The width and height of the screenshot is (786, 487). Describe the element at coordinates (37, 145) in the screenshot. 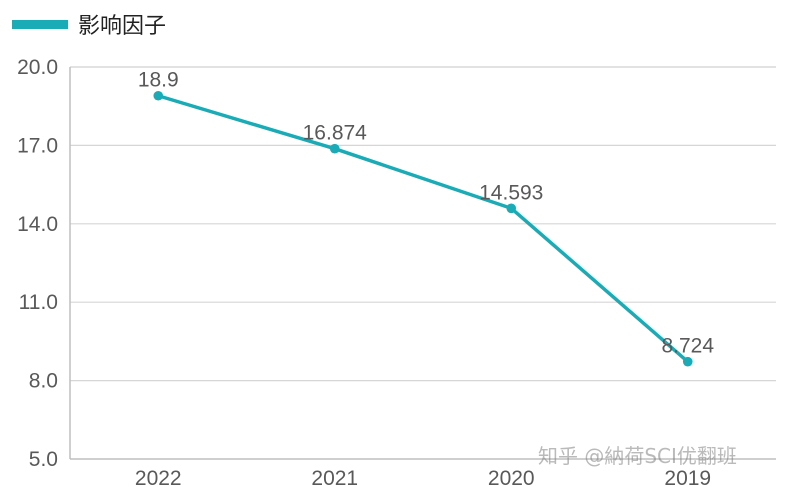

I see `y-tick-label: 17.0` at that location.